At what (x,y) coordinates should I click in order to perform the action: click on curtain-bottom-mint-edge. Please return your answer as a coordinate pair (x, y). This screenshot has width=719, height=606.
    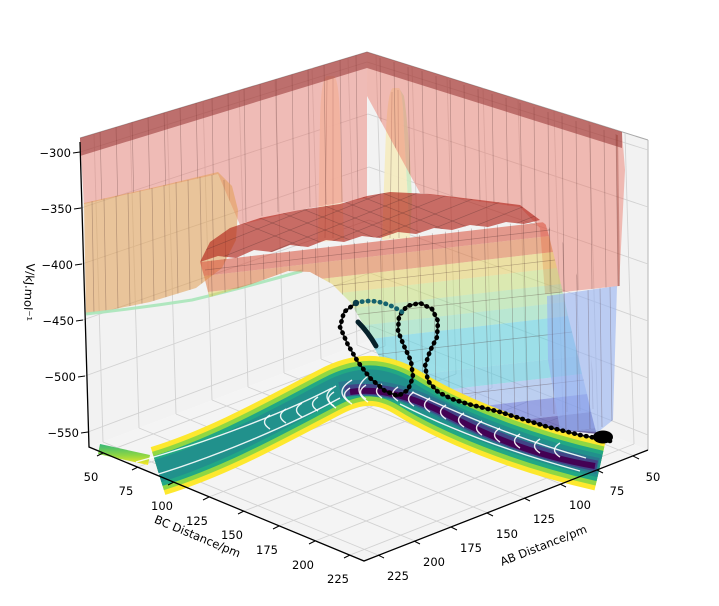
    Looking at the image, I should click on (194, 292).